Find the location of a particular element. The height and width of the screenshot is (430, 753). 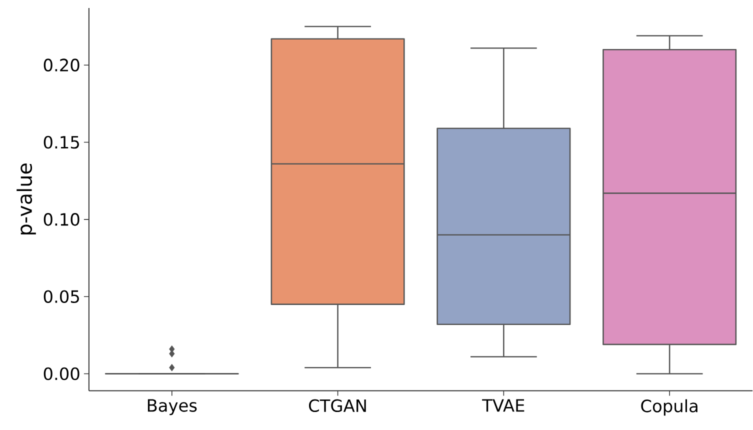

y-tick-label: 0.20 is located at coordinates (62, 65).